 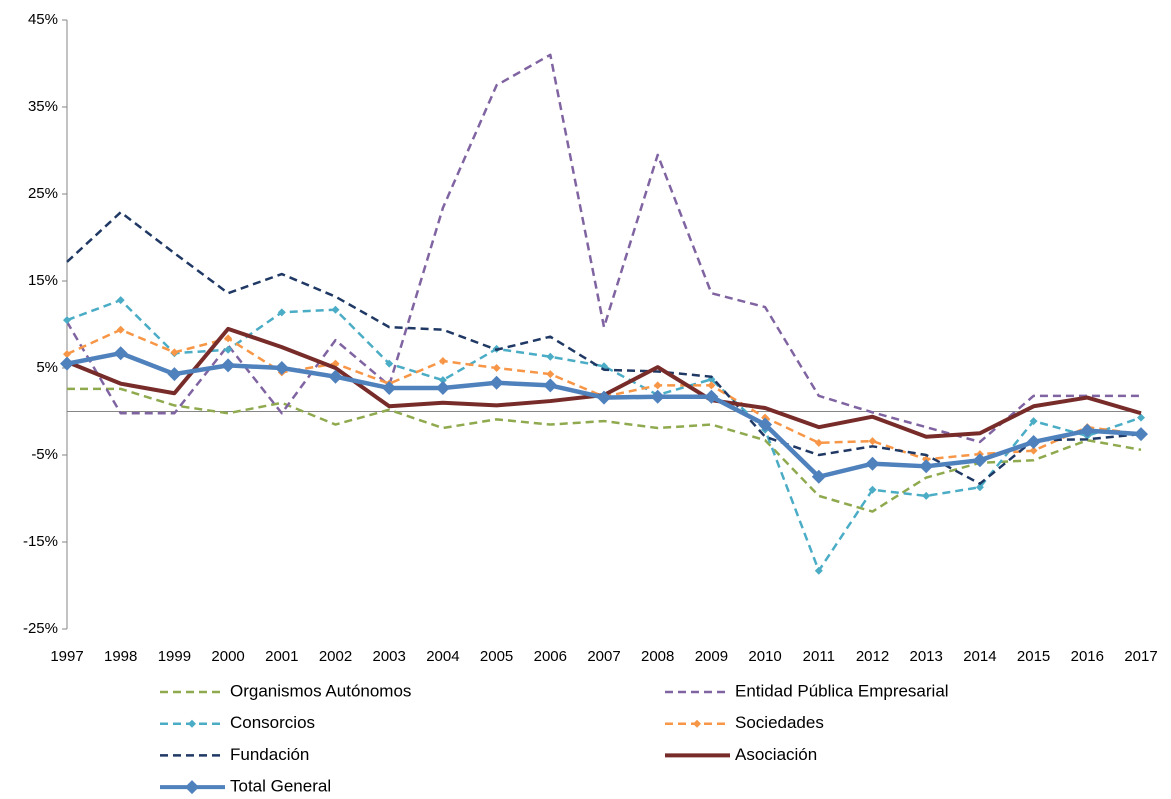 What do you see at coordinates (926, 656) in the screenshot?
I see `x-tick-label: 2013` at bounding box center [926, 656].